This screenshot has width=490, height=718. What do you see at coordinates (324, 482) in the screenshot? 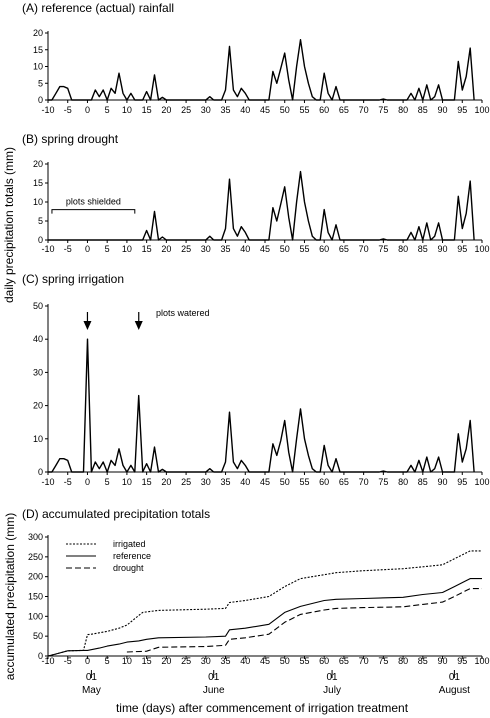
I see `x-tick-label: 60` at bounding box center [324, 482].